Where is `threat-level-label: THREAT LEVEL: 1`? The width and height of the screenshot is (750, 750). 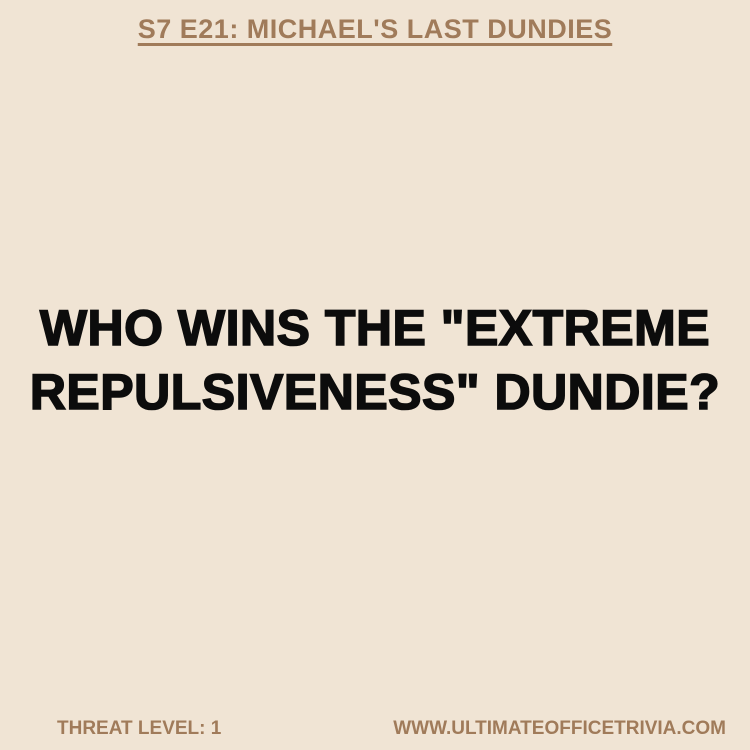 threat-level-label: THREAT LEVEL: 1 is located at coordinates (139, 728).